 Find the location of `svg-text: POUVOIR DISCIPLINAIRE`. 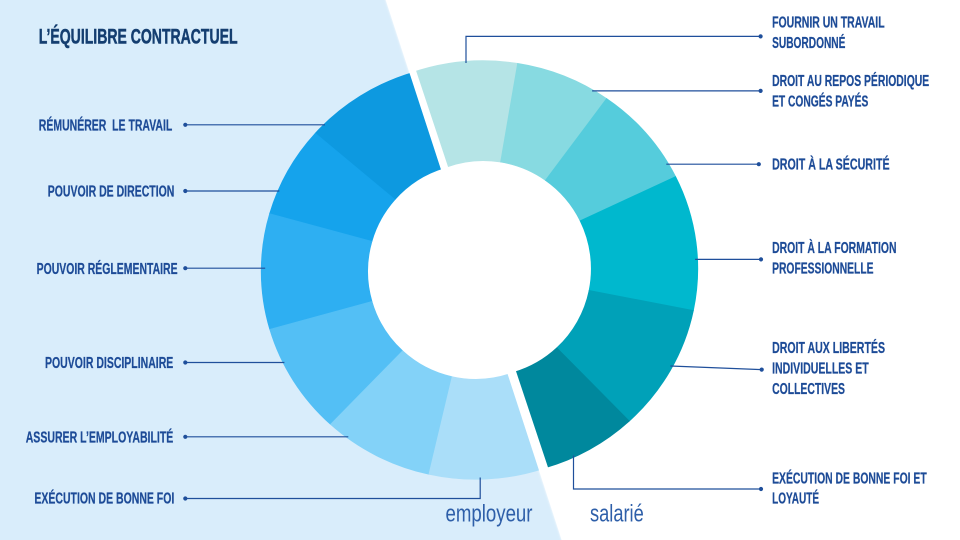

svg-text: POUVOIR DISCIPLINAIRE is located at coordinates (109, 363).